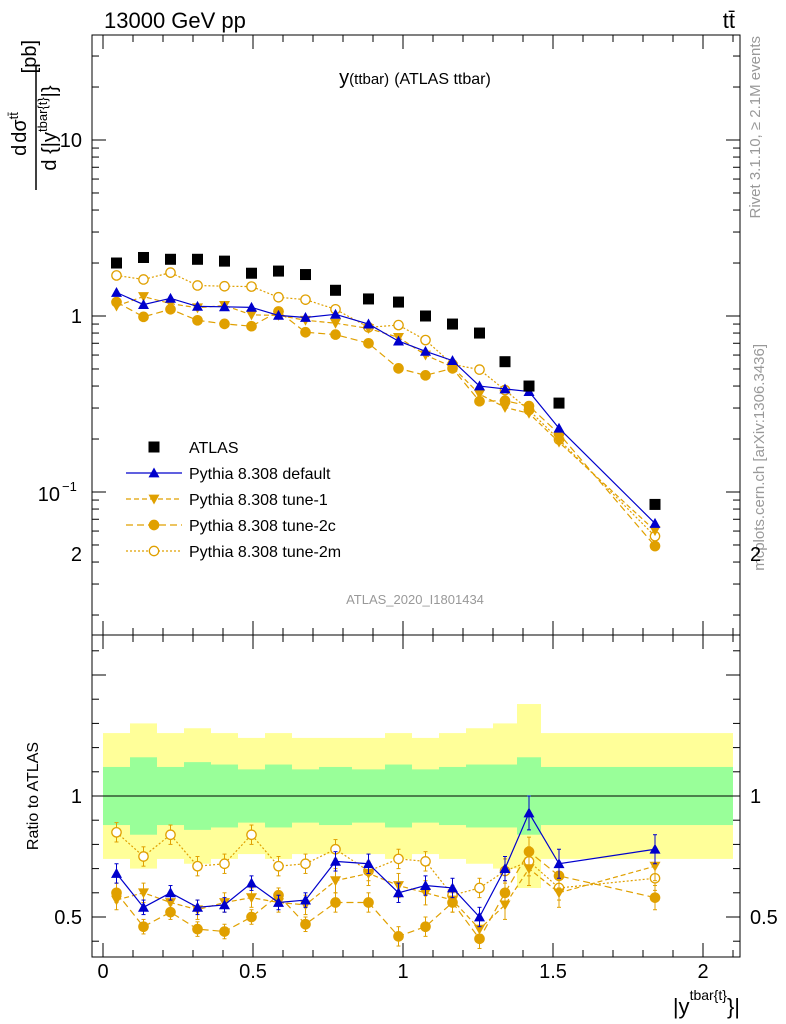  What do you see at coordinates (76, 317) in the screenshot?
I see `main-y-tick-label: 1` at bounding box center [76, 317].